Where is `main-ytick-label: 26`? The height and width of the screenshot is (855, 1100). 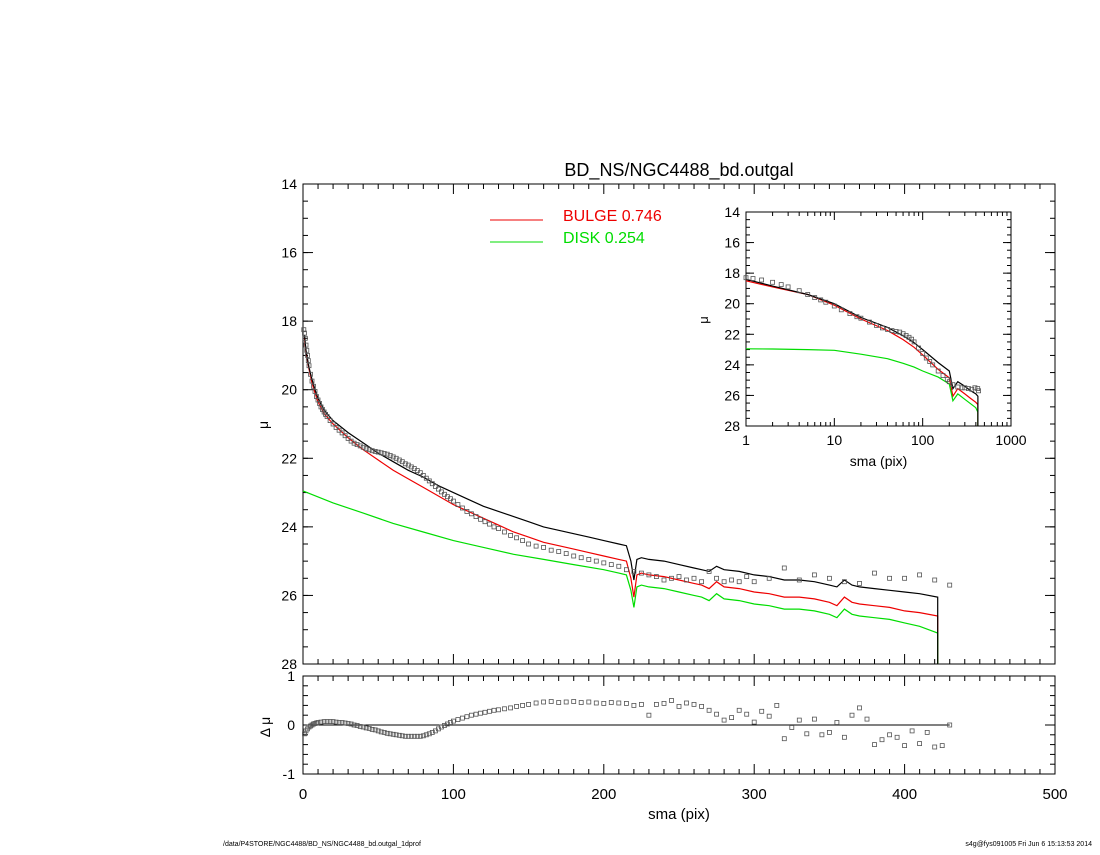 main-ytick-label: 26 is located at coordinates (289, 595).